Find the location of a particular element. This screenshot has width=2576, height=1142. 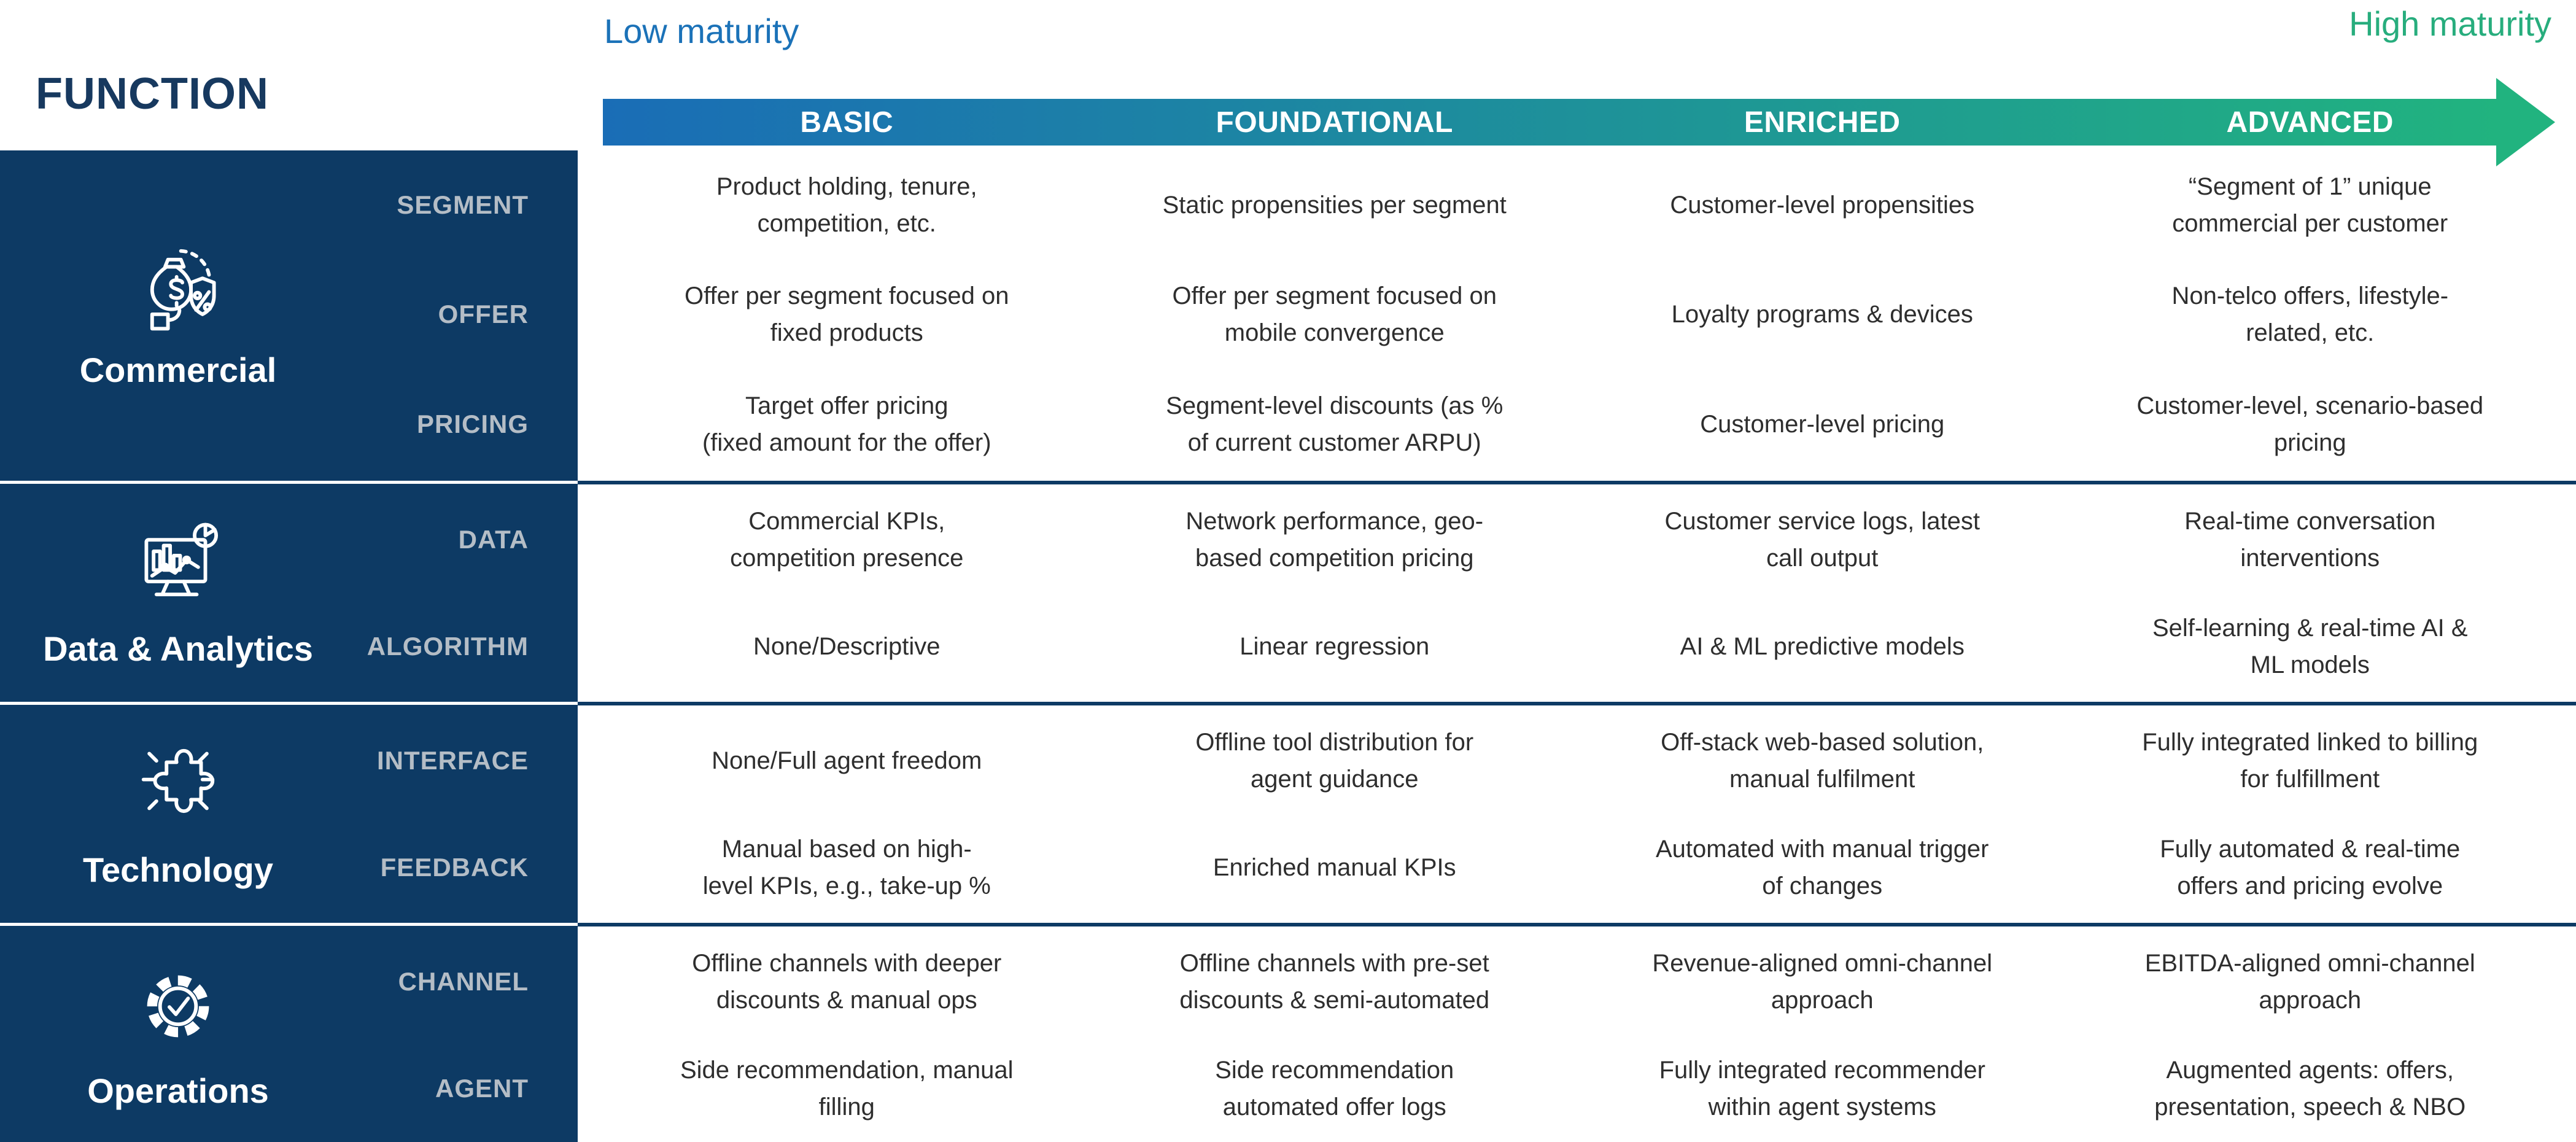

row-labels-technology: INTERFACE FEEDBACK is located at coordinates (467, 814).